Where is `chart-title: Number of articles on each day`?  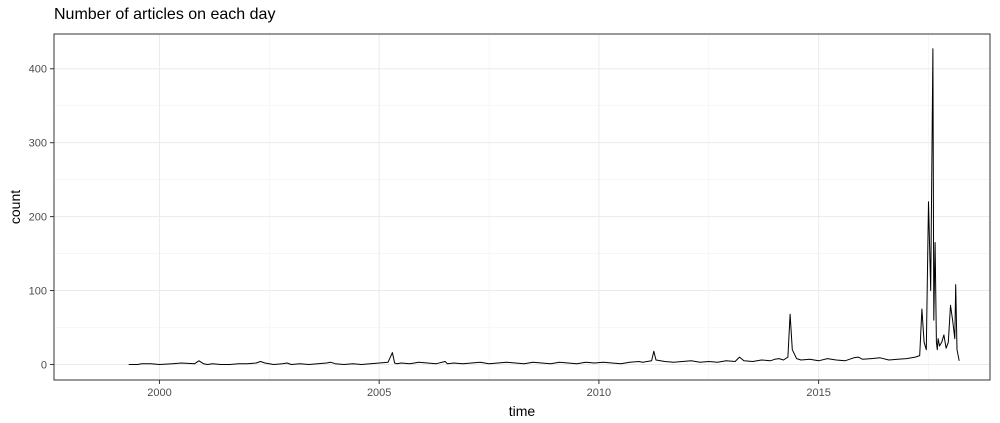
chart-title: Number of articles on each day is located at coordinates (165, 14).